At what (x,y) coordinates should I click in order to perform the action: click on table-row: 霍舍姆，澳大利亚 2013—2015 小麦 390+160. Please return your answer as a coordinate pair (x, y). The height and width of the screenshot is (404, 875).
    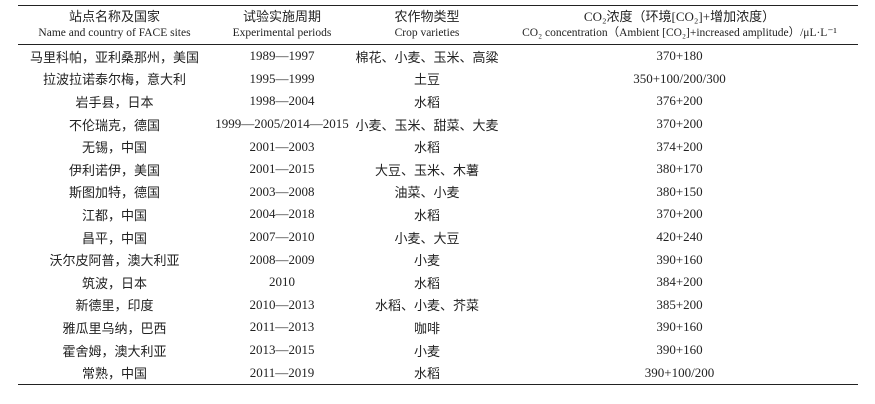
    Looking at the image, I should click on (438, 350).